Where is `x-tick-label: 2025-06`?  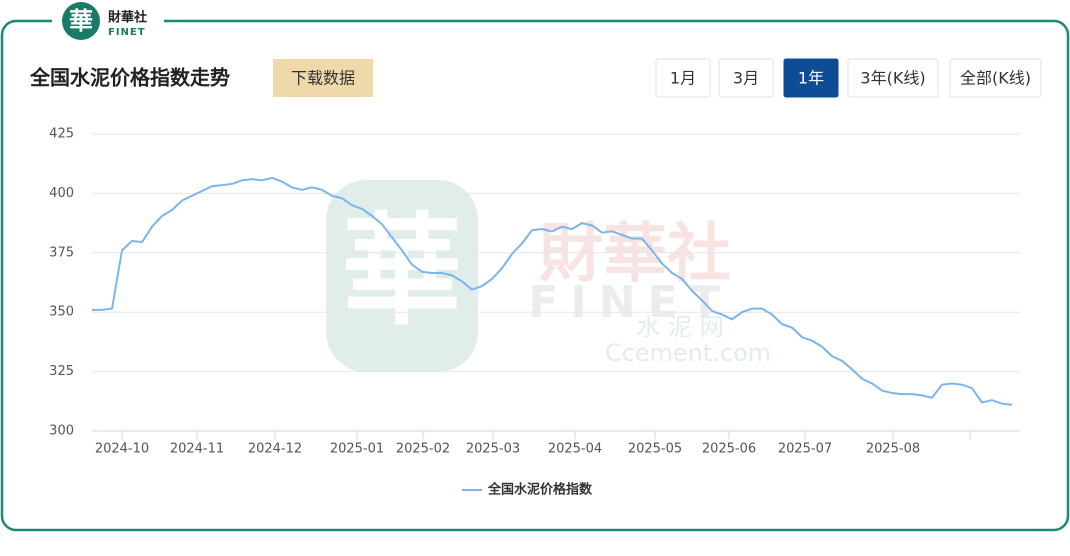 x-tick-label: 2025-06 is located at coordinates (729, 449).